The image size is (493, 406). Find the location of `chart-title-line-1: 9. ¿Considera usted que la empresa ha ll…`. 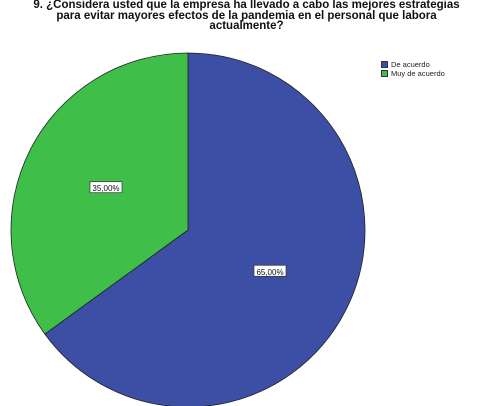

chart-title-line-1: 9. ¿Considera usted que la empresa ha ll… is located at coordinates (246, 5).